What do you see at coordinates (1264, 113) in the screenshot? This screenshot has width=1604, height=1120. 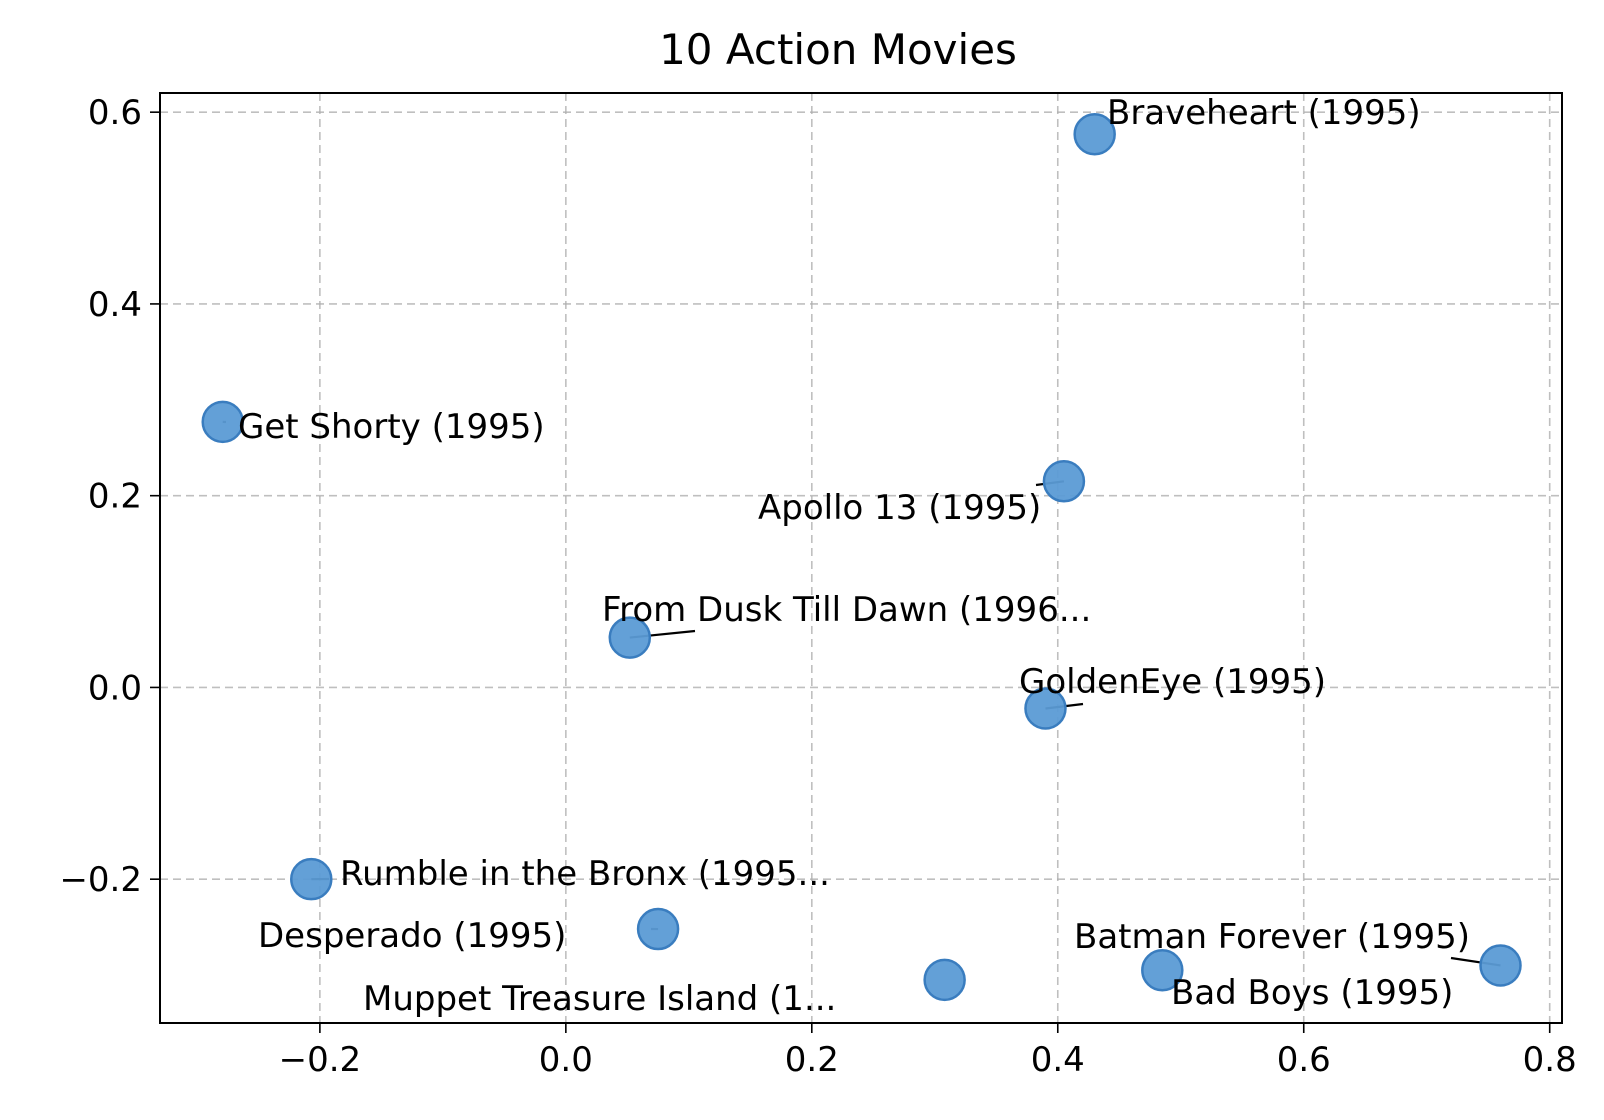 I see `point-label: Braveheart (1995)` at bounding box center [1264, 113].